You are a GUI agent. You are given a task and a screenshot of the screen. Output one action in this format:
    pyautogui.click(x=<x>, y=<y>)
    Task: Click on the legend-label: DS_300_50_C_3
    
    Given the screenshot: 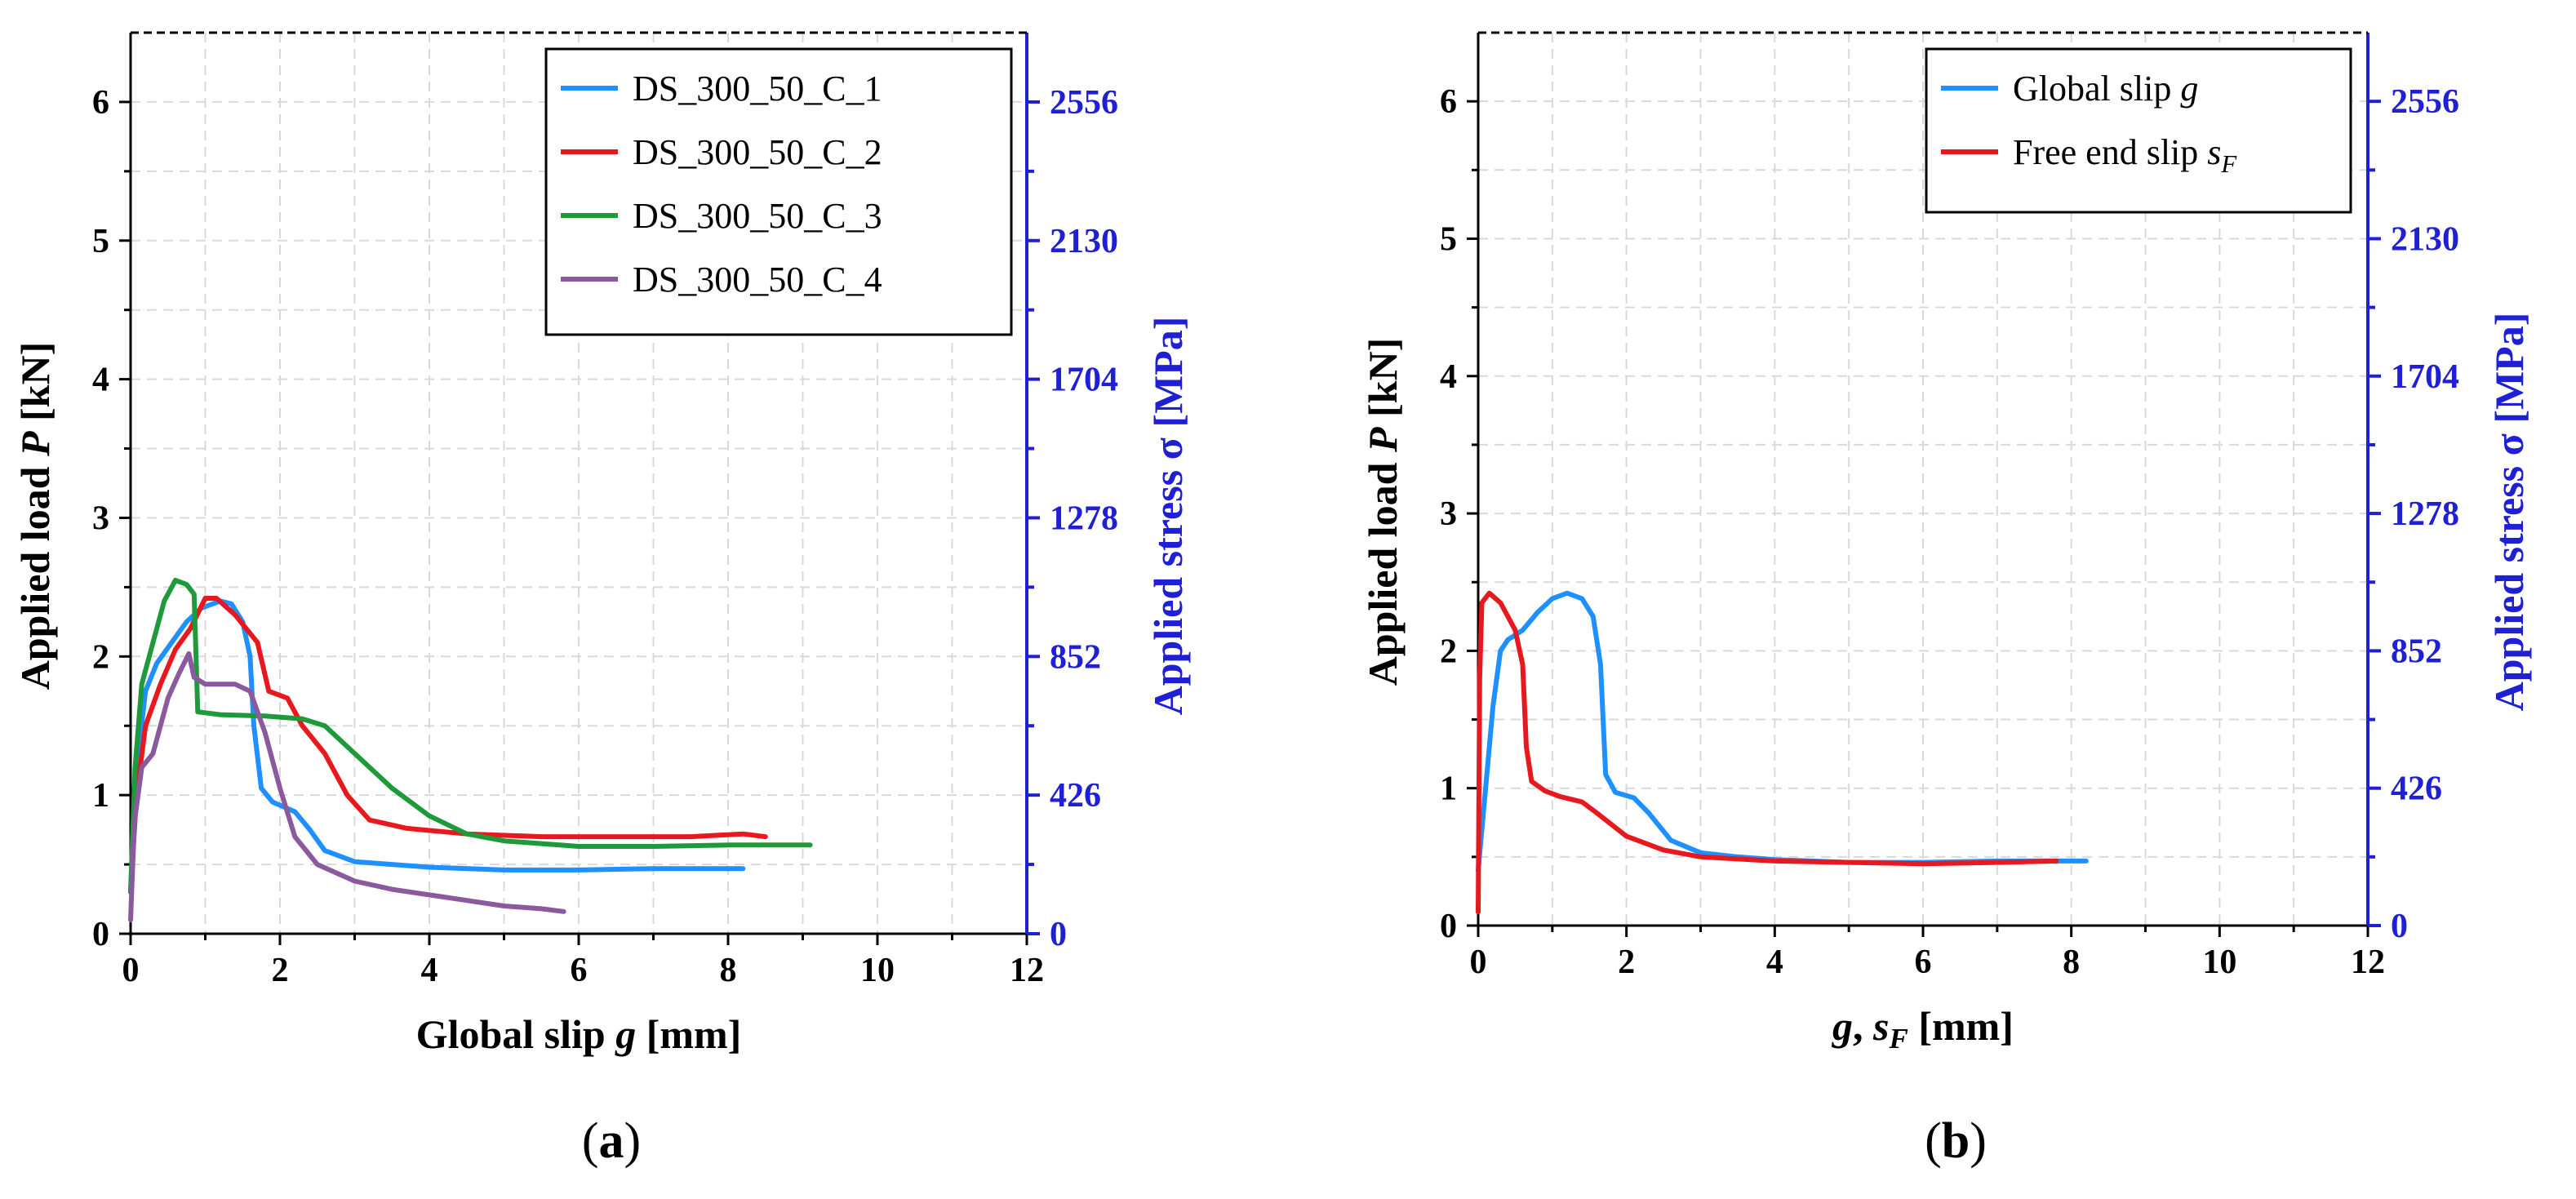 What is the action you would take?
    pyautogui.click(x=757, y=216)
    